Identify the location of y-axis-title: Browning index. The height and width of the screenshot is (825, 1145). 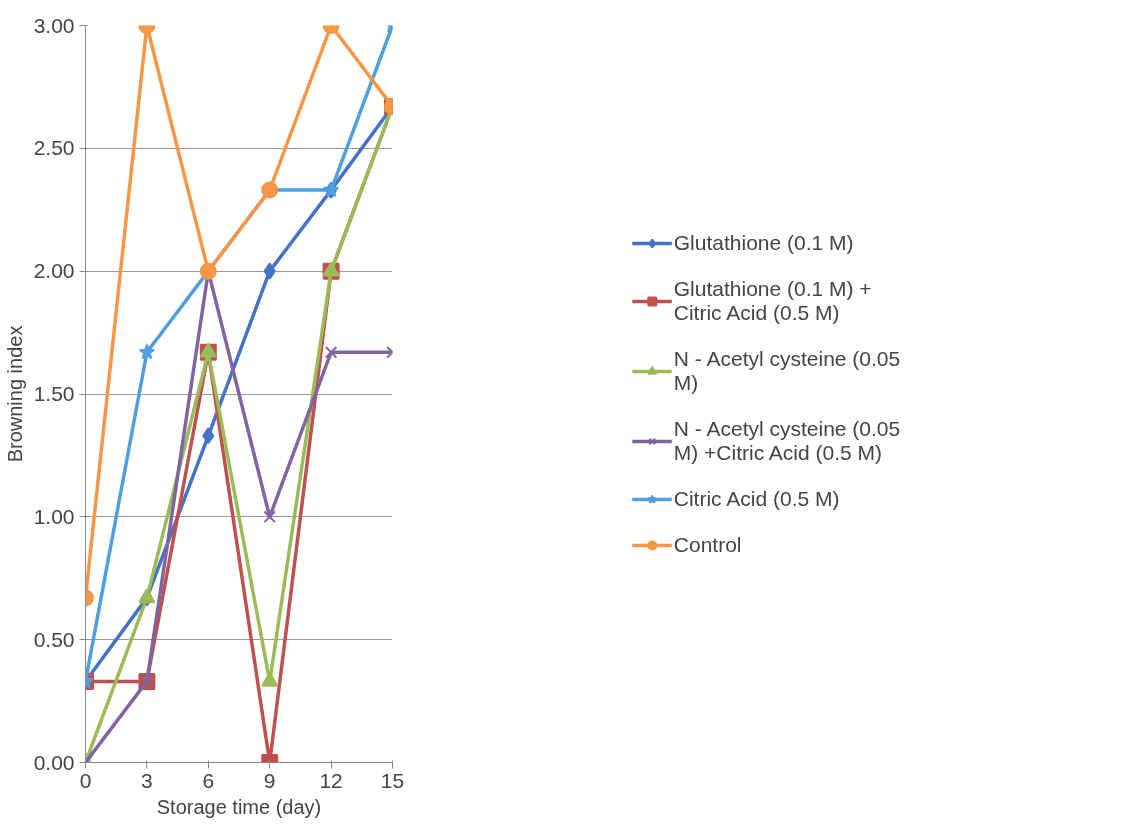
(14, 394).